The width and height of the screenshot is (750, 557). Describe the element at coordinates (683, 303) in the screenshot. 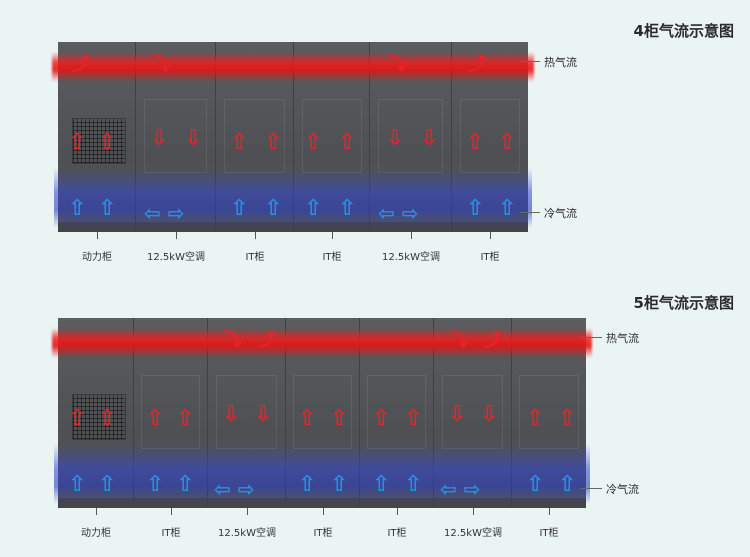

I see `diagram5-title: 5柜气流示意图` at that location.